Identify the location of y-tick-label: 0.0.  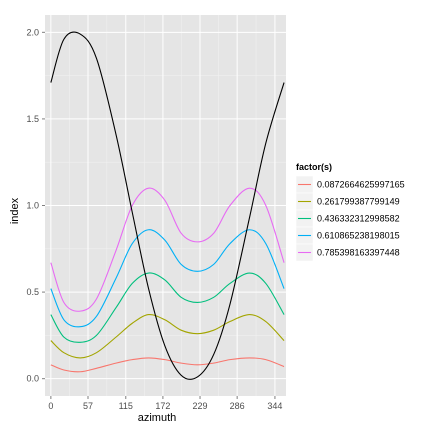
(32, 379).